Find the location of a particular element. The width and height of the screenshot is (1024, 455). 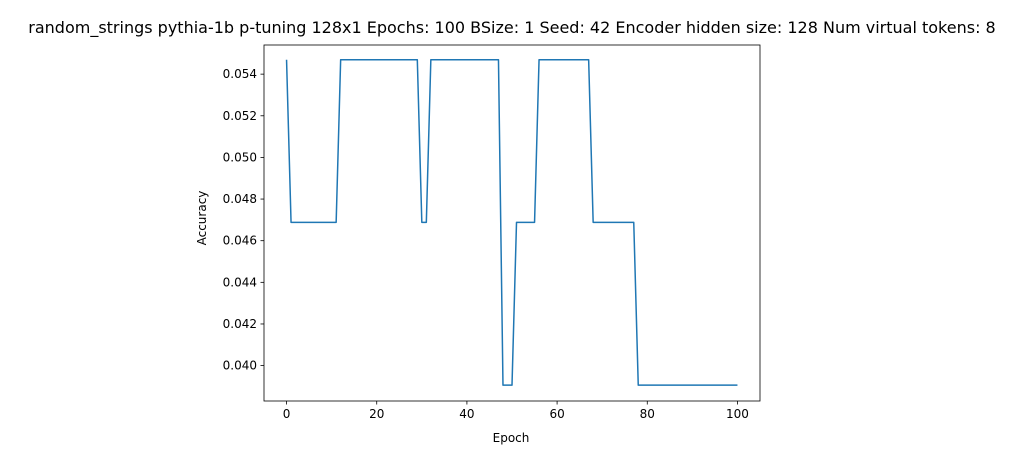

x-tick-label: 60 is located at coordinates (556, 414).